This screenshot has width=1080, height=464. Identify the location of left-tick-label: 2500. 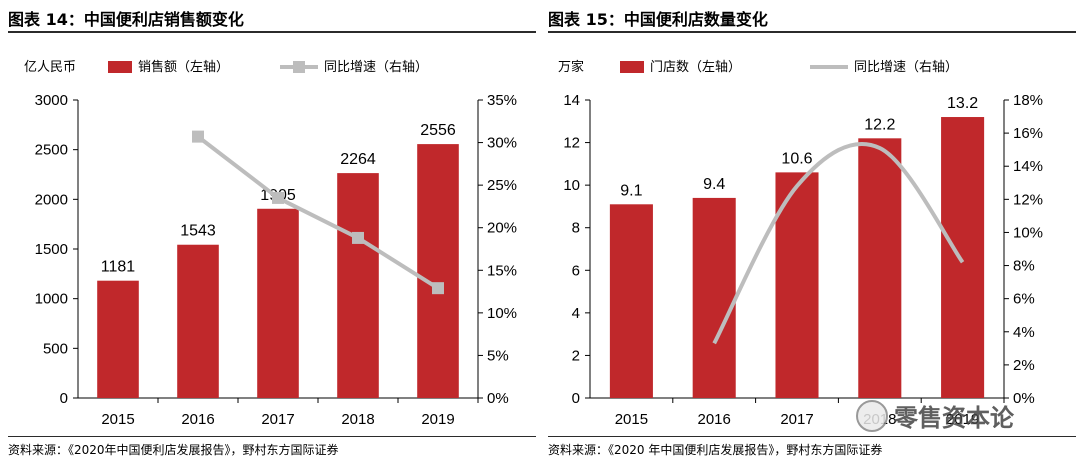
(51, 150).